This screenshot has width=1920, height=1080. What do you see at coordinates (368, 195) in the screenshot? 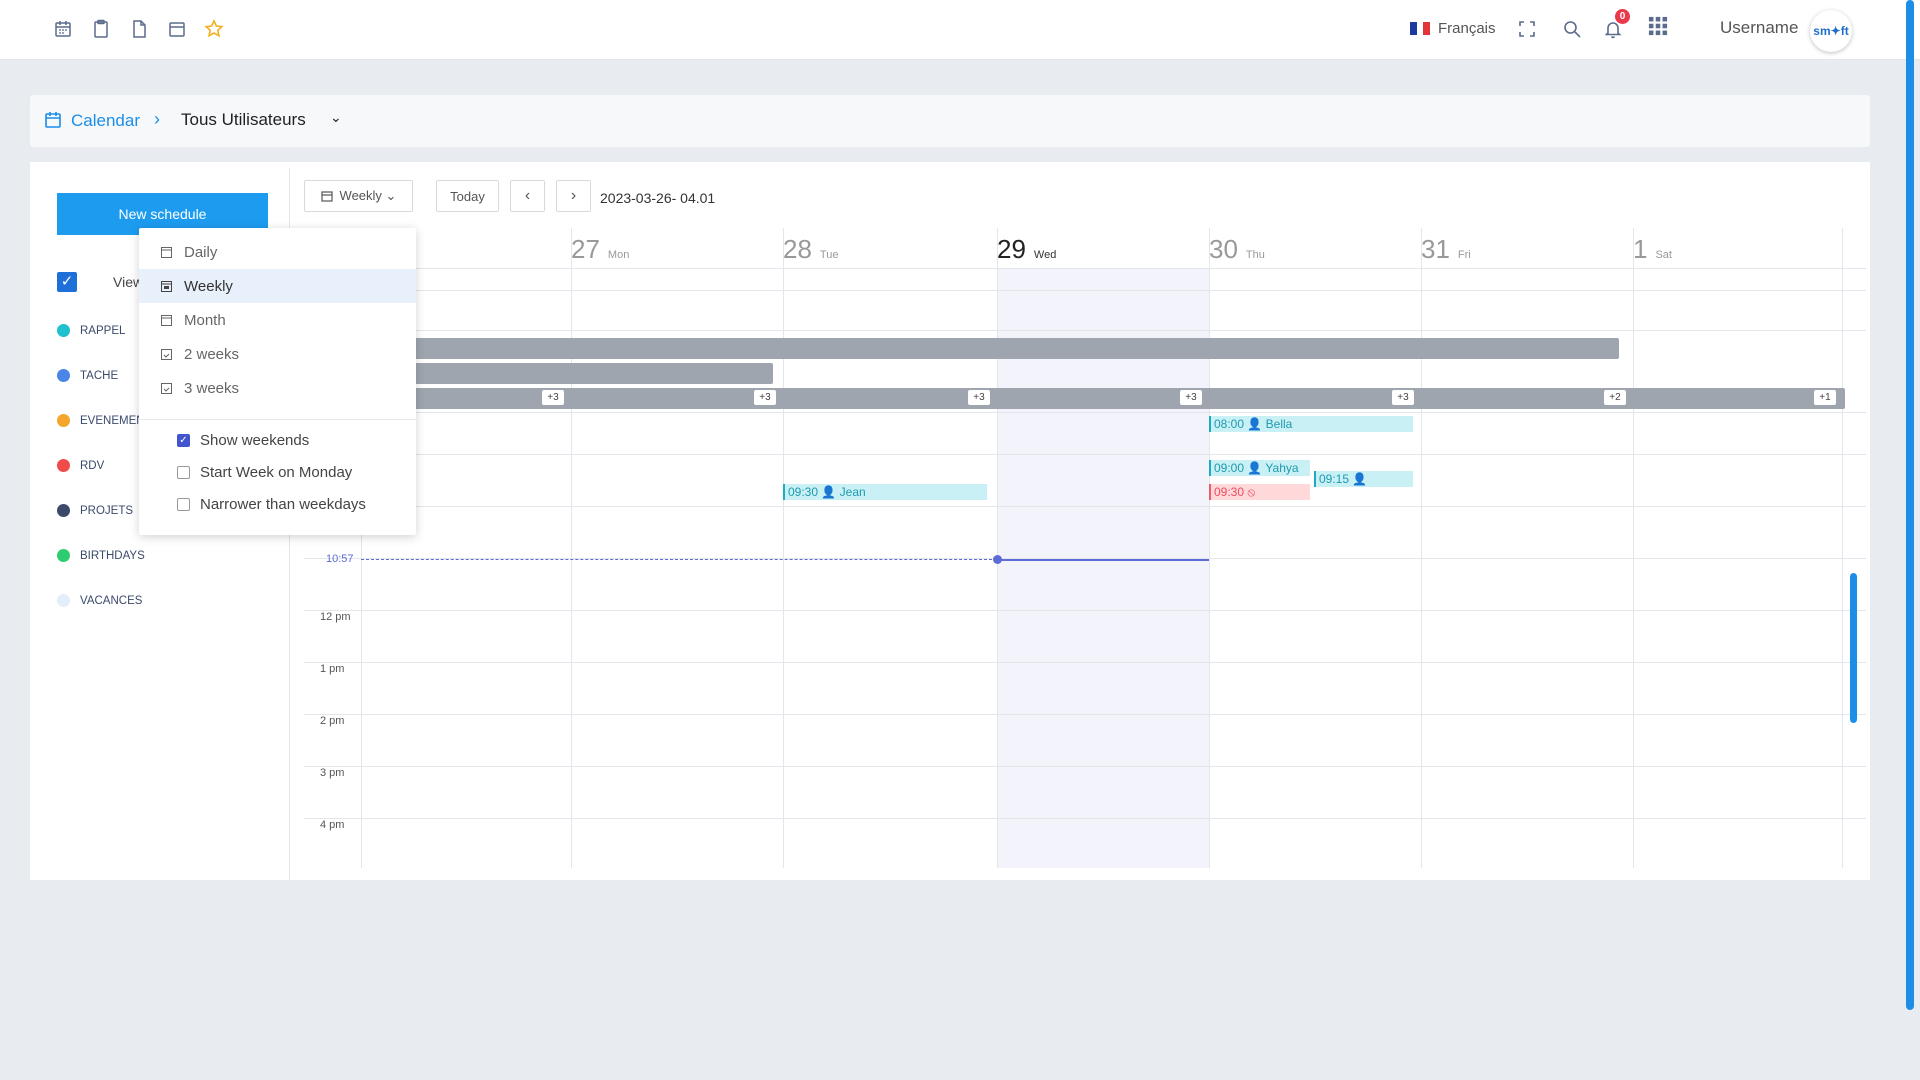
I see `view-select-label: Weekly ⌄` at bounding box center [368, 195].